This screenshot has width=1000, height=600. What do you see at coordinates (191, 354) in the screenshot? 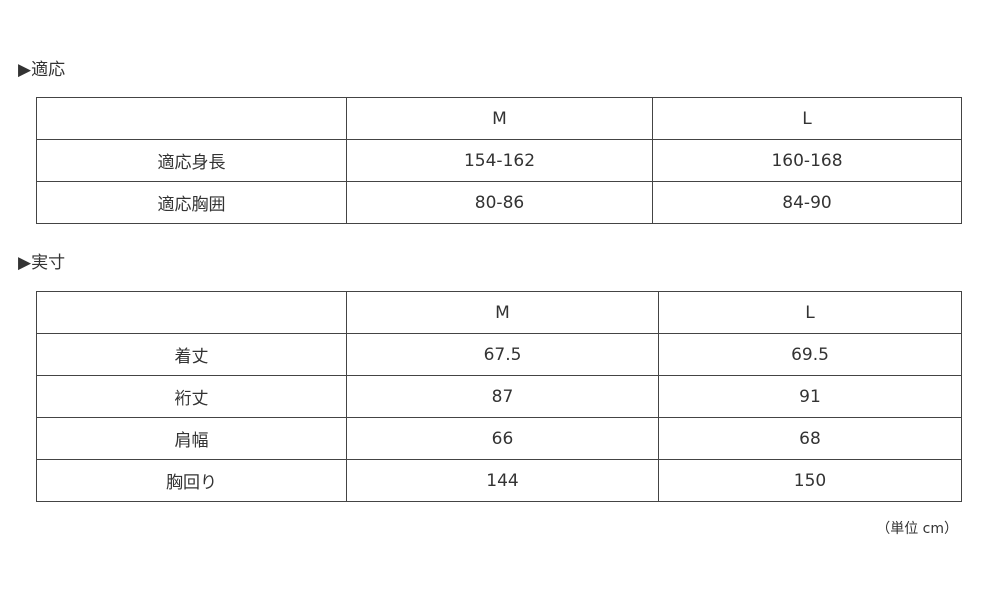
I see `row-label: 着丈` at bounding box center [191, 354].